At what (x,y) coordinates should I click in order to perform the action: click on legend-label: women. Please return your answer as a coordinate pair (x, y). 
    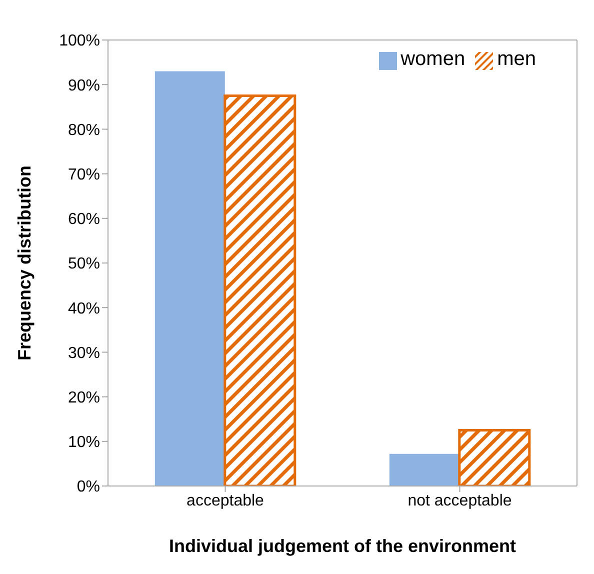
    Looking at the image, I should click on (433, 59).